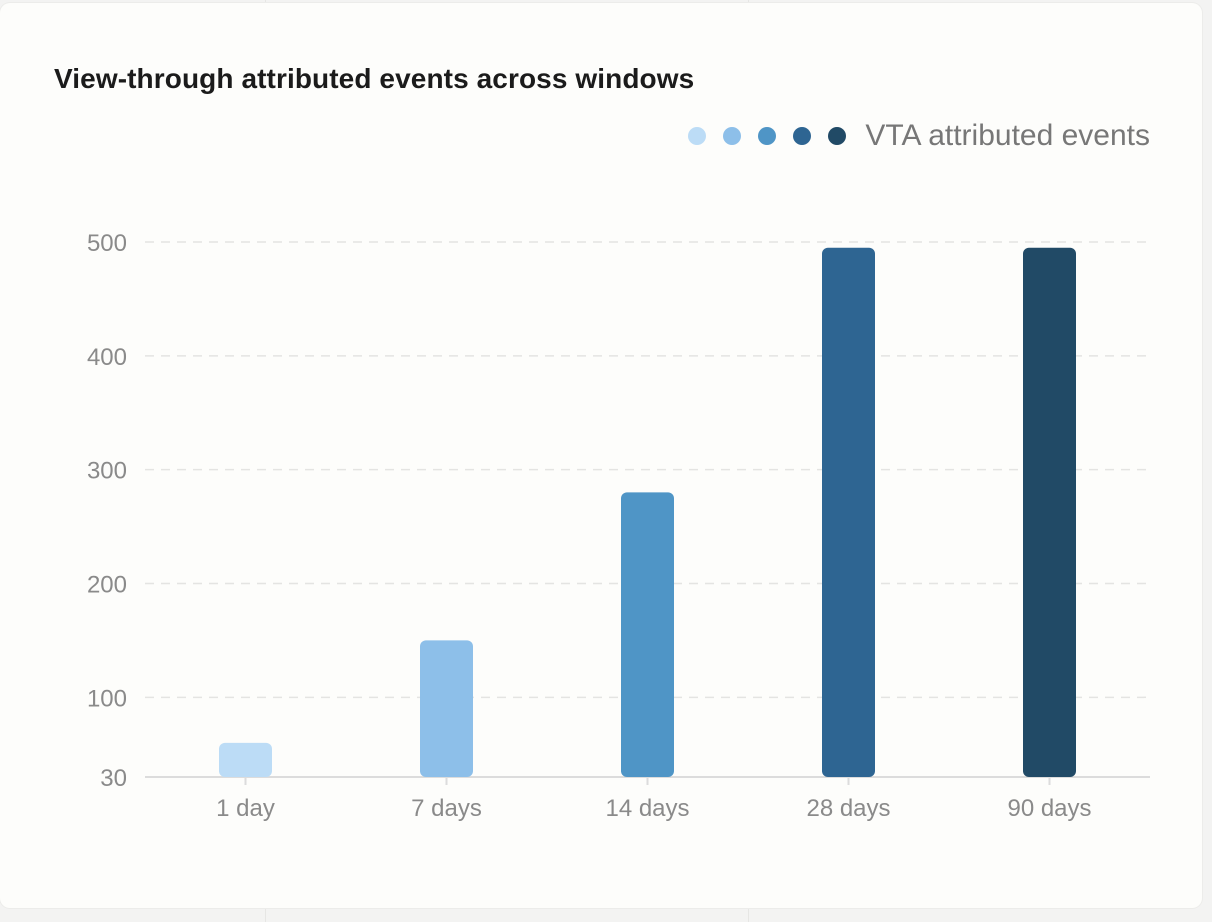  I want to click on y-tick-label: 100, so click(107, 698).